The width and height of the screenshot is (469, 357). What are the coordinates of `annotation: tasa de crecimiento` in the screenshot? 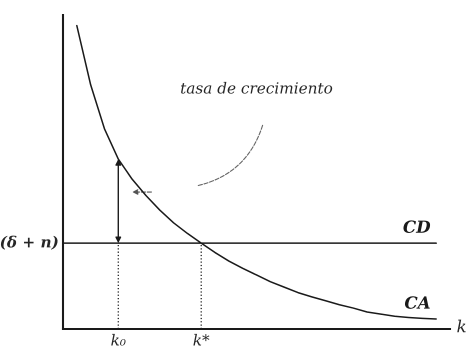 It's located at (256, 88).